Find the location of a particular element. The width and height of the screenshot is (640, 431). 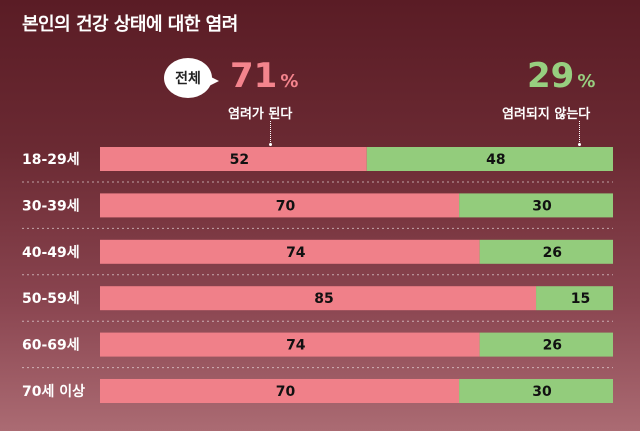

chart-title: 본인의 건강 상태에 대한 염려 is located at coordinates (130, 24).